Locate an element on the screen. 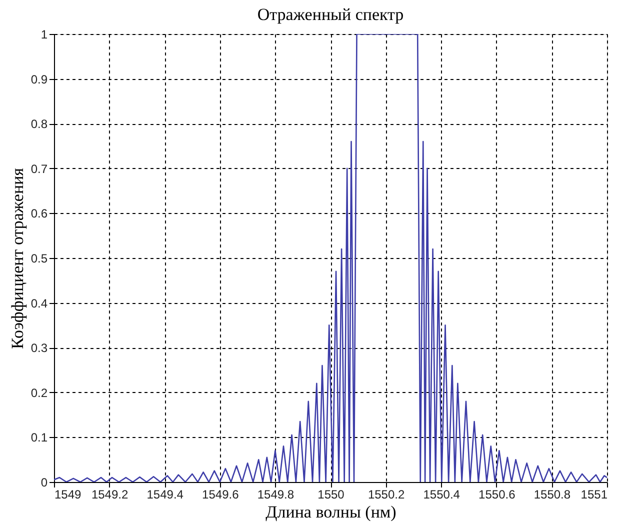  x-tick-label: 1550.6 is located at coordinates (497, 495).